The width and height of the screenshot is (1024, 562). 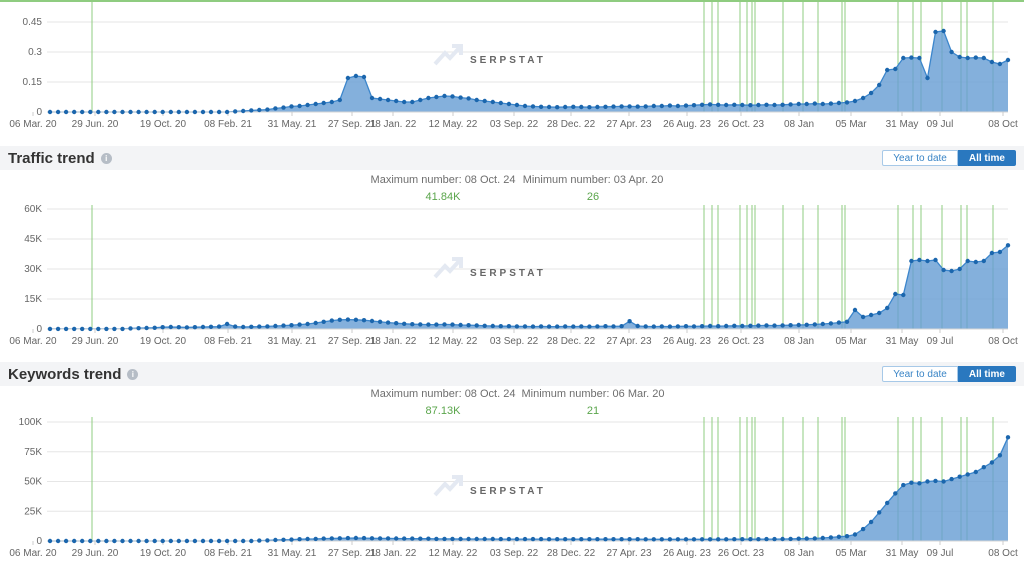 I want to click on keywords-trend-header: Keywords trend i Year to date All time, so click(x=512, y=374).